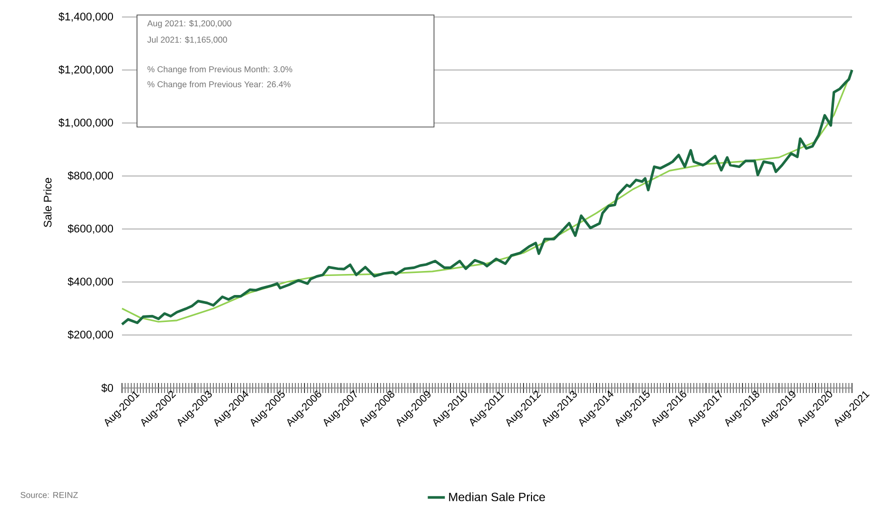  I want to click on annotation: Jul 2021: $1,165,000, so click(187, 40).